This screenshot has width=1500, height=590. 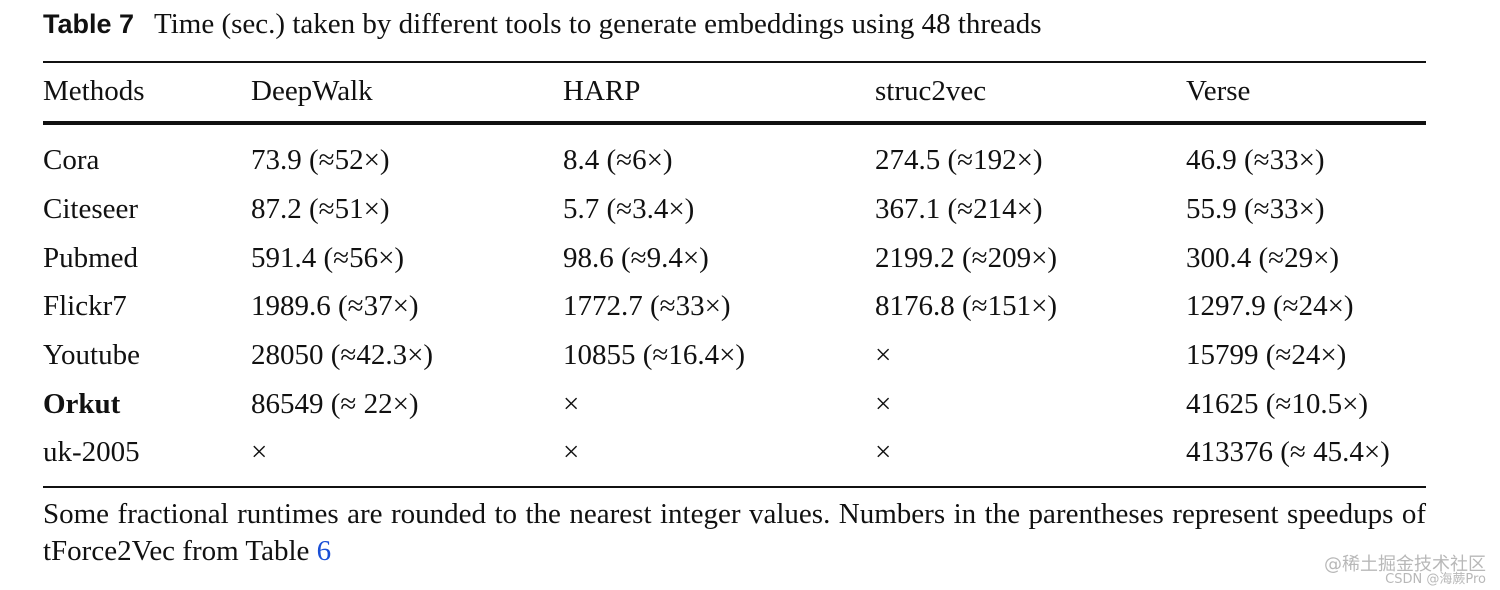 What do you see at coordinates (966, 258) in the screenshot?
I see `cell-struc2vec: 2199.2 (≈209×)` at bounding box center [966, 258].